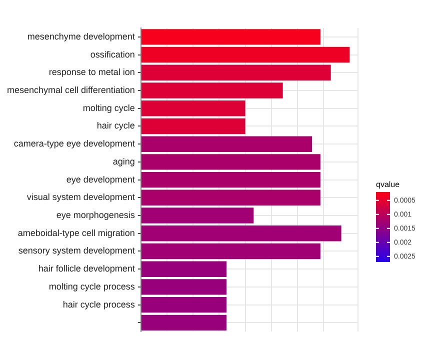  Describe the element at coordinates (123, 161) in the screenshot. I see `y-tick-label: aging` at that location.